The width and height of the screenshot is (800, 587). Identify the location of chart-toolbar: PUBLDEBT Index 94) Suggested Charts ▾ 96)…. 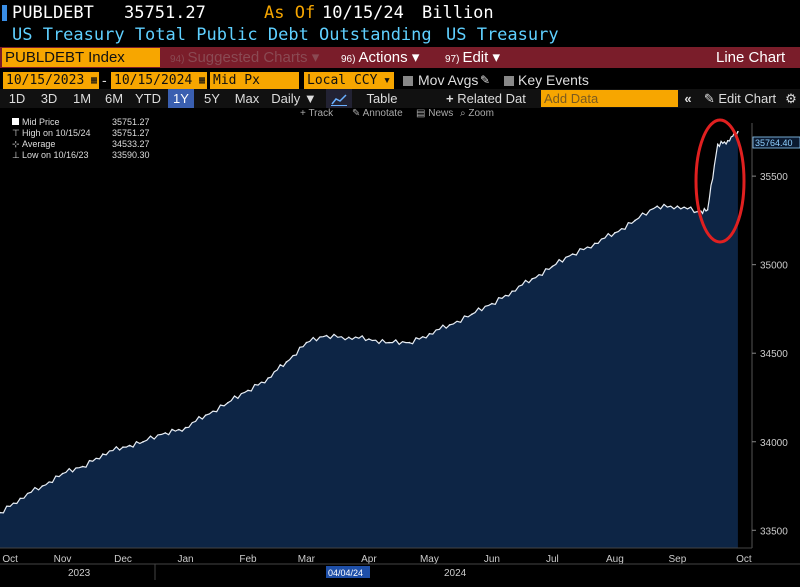
(400, 57).